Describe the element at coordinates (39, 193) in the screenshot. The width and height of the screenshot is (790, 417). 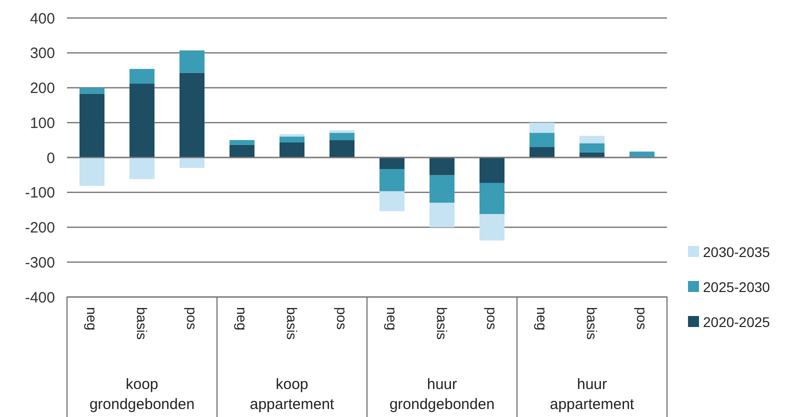
I see `y-tick-label: -100` at that location.